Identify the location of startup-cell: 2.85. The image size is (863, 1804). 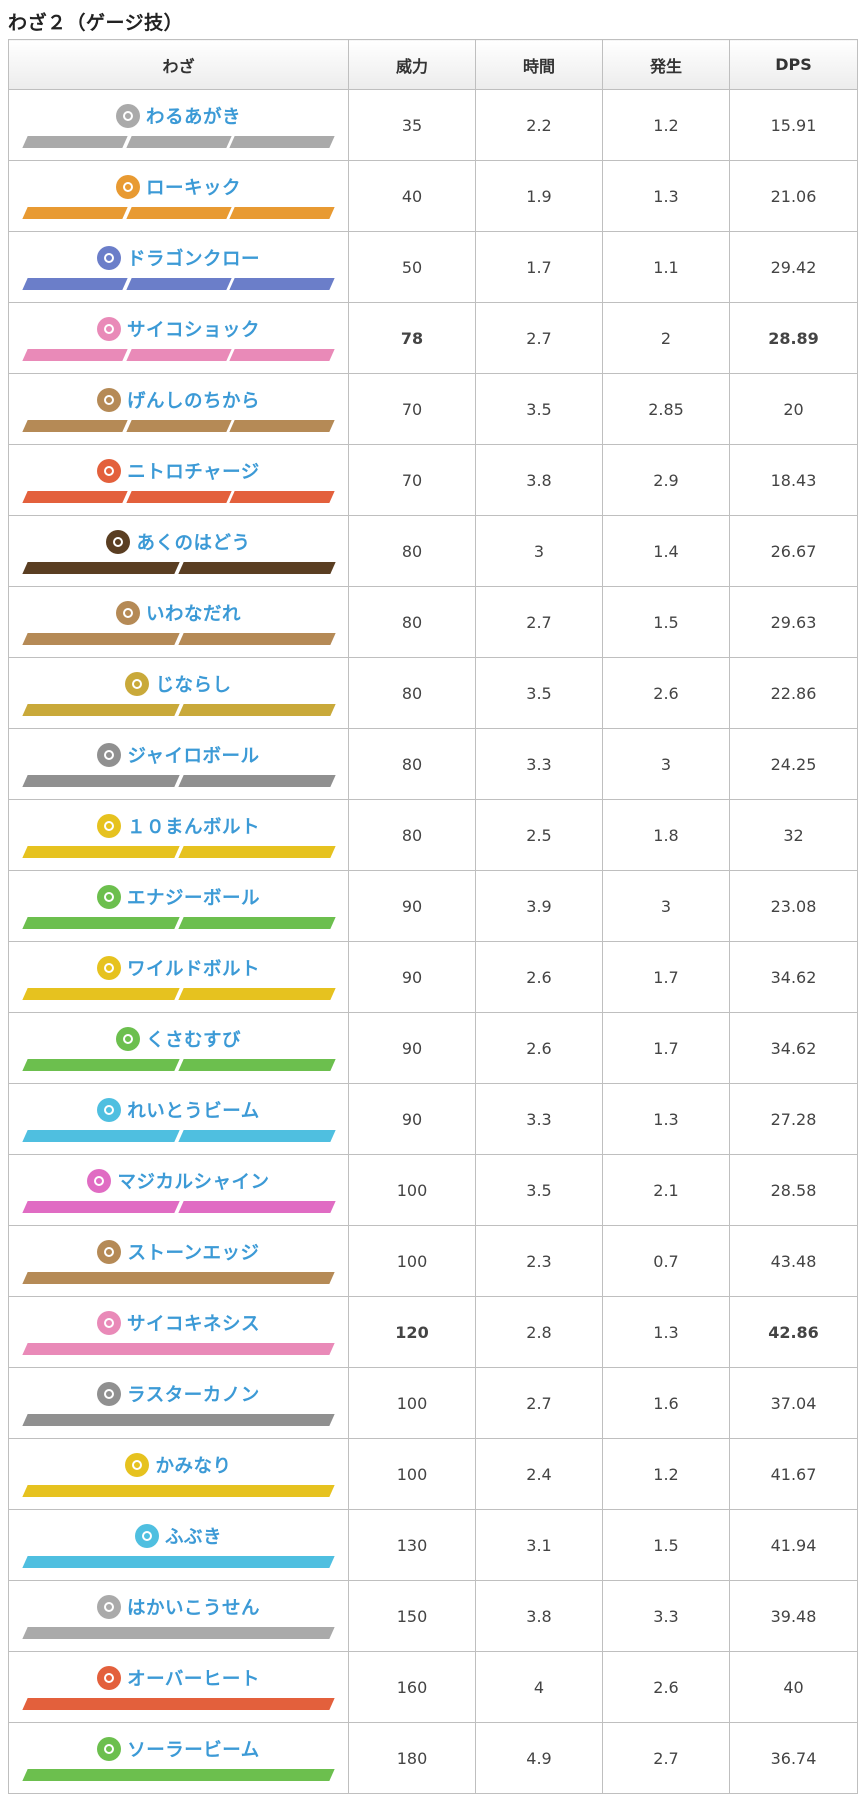
(666, 409).